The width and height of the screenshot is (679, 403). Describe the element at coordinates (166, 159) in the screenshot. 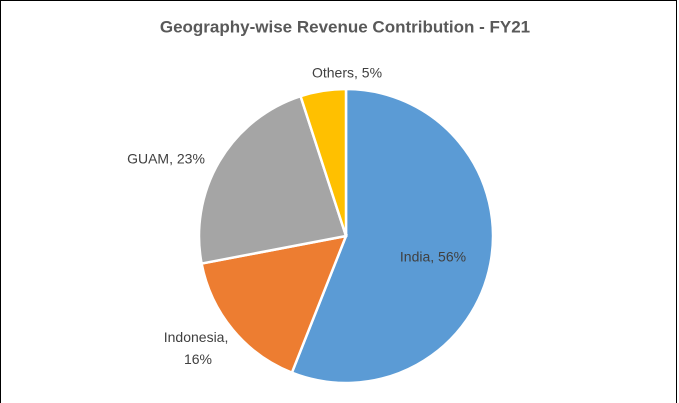

I see `data-label: GUAM, 23%` at that location.